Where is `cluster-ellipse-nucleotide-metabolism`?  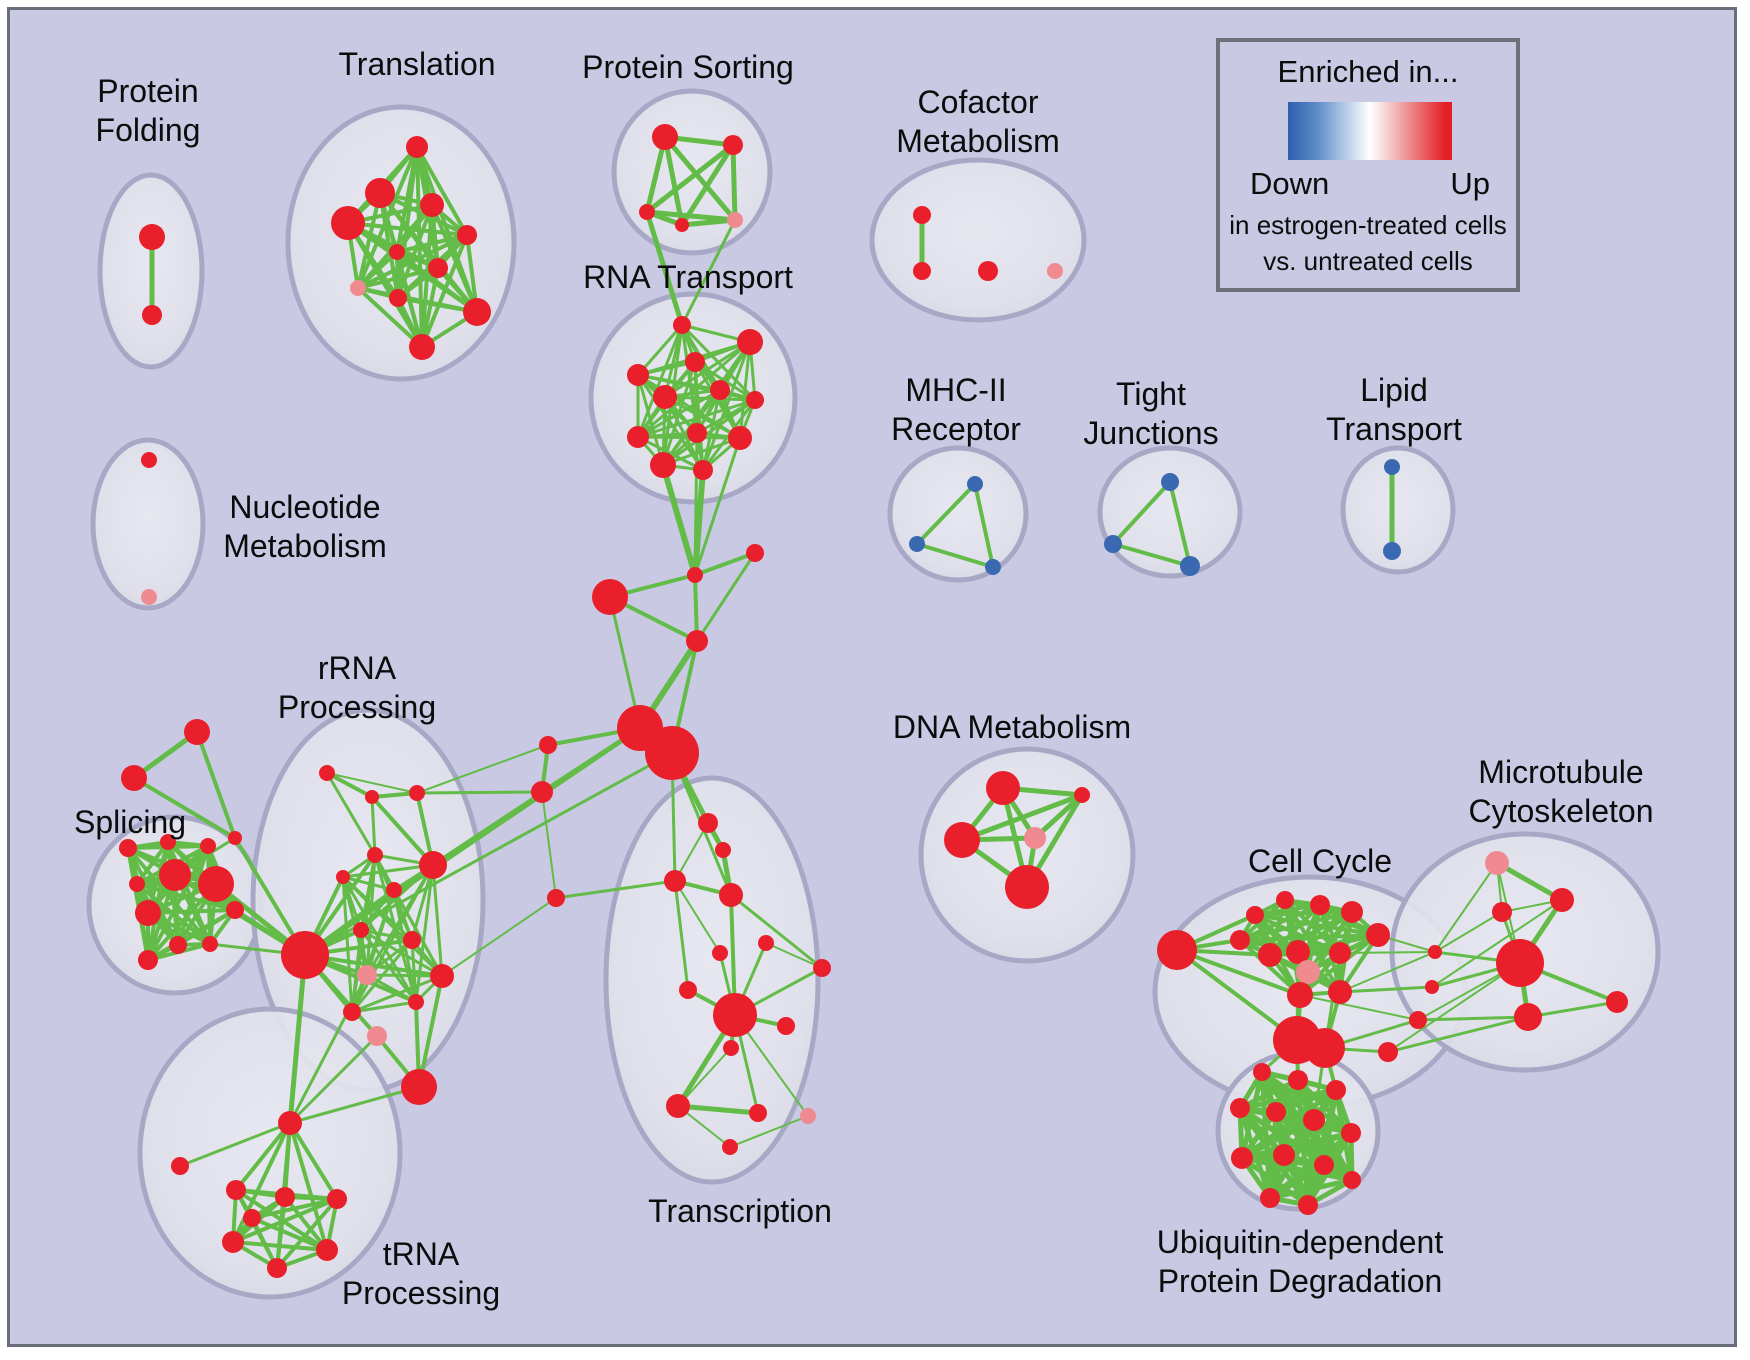
cluster-ellipse-nucleotide-metabolism is located at coordinates (148, 524).